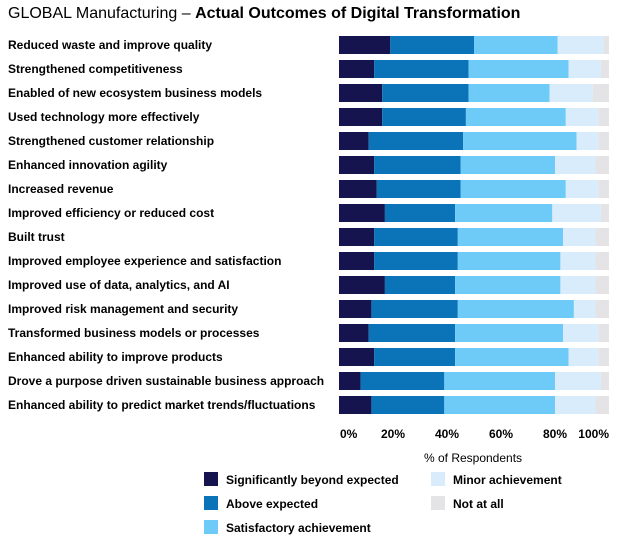 Image resolution: width=628 pixels, height=544 pixels. Describe the element at coordinates (507, 480) in the screenshot. I see `legend-label: Minor achievement` at that location.